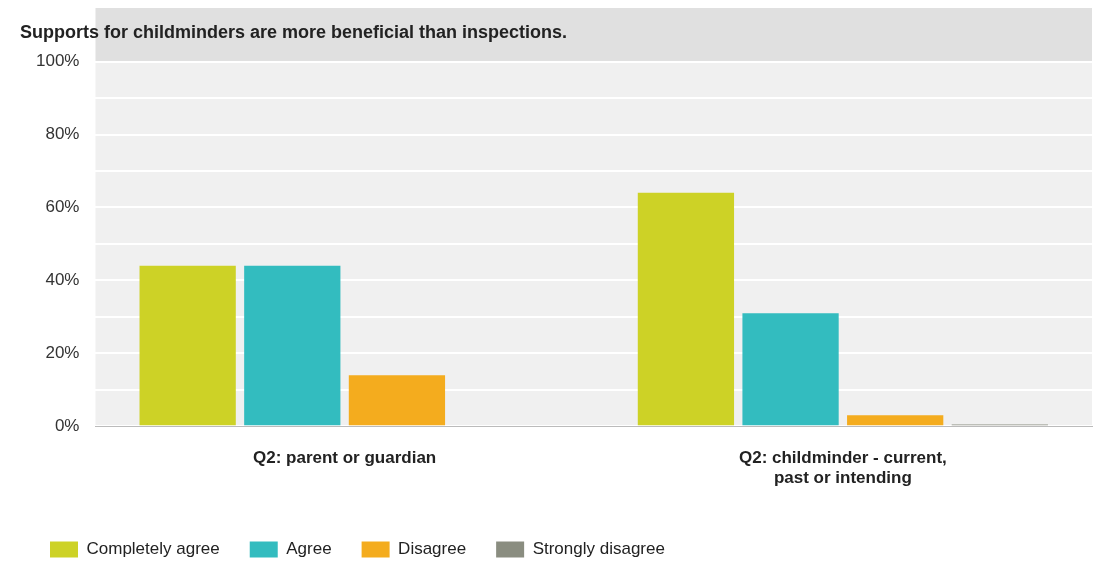 The width and height of the screenshot is (1100, 572). Describe the element at coordinates (62, 352) in the screenshot. I see `y-tick-label: 20%` at that location.